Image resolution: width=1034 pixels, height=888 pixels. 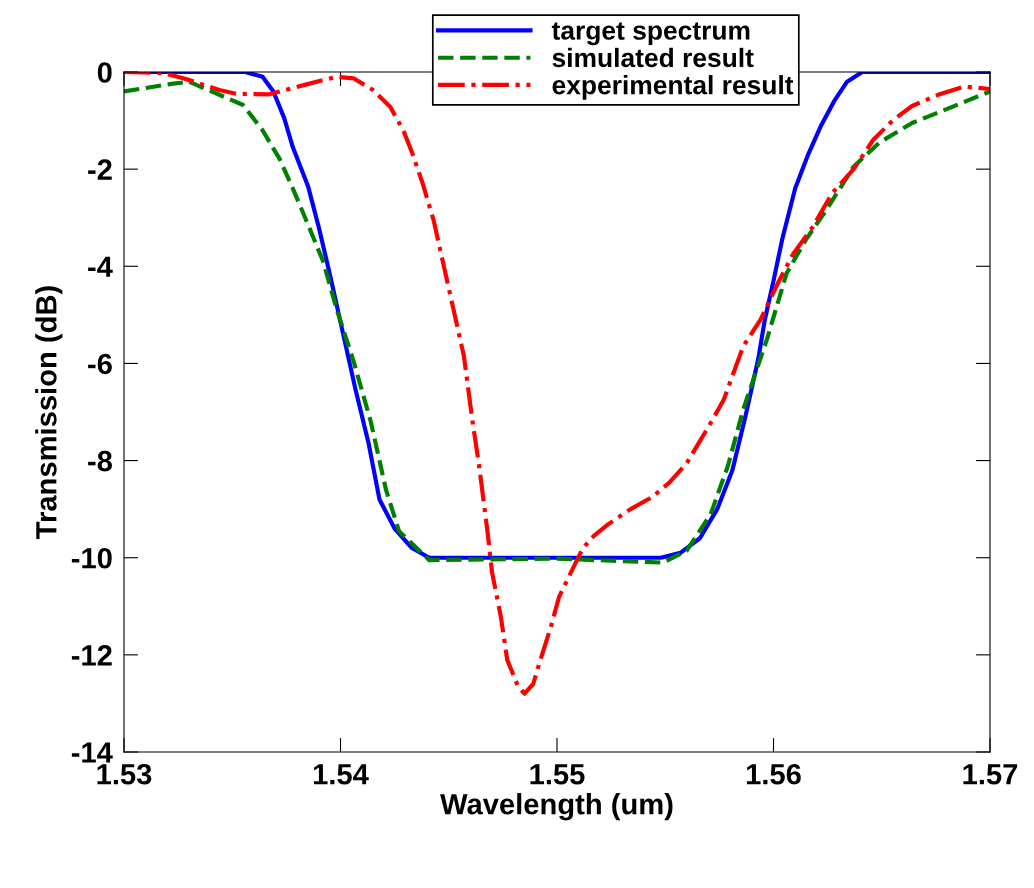 What do you see at coordinates (100, 364) in the screenshot?
I see `y-tick-label: -6` at bounding box center [100, 364].